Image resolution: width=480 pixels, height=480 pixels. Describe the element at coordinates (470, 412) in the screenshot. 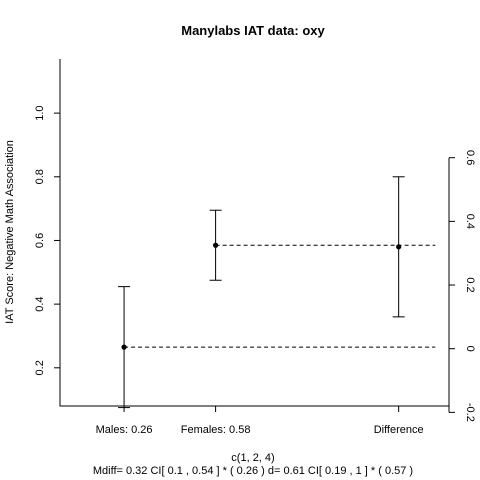

I see `right-axis-tick-label: -0.2` at that location.